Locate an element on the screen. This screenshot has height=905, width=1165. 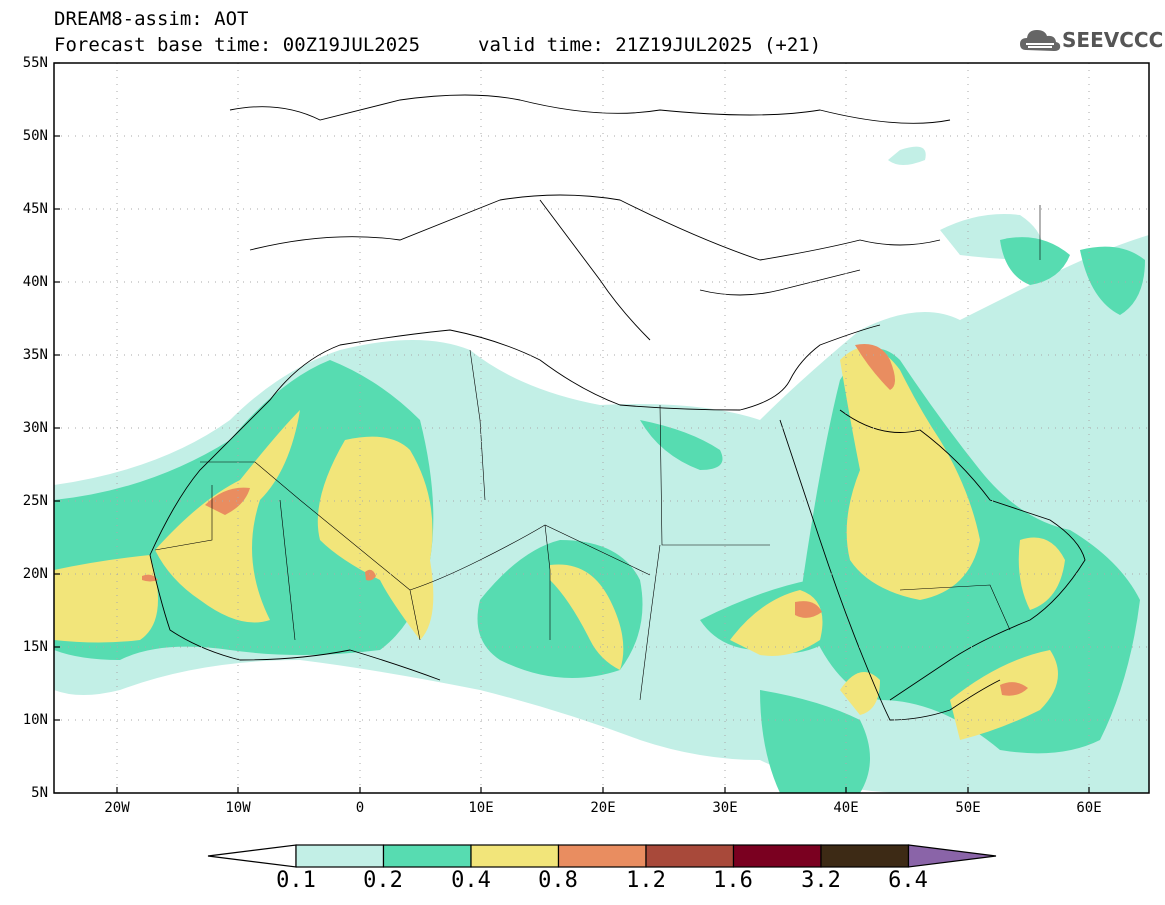
colorbar-label: 1.2 is located at coordinates (646, 880).